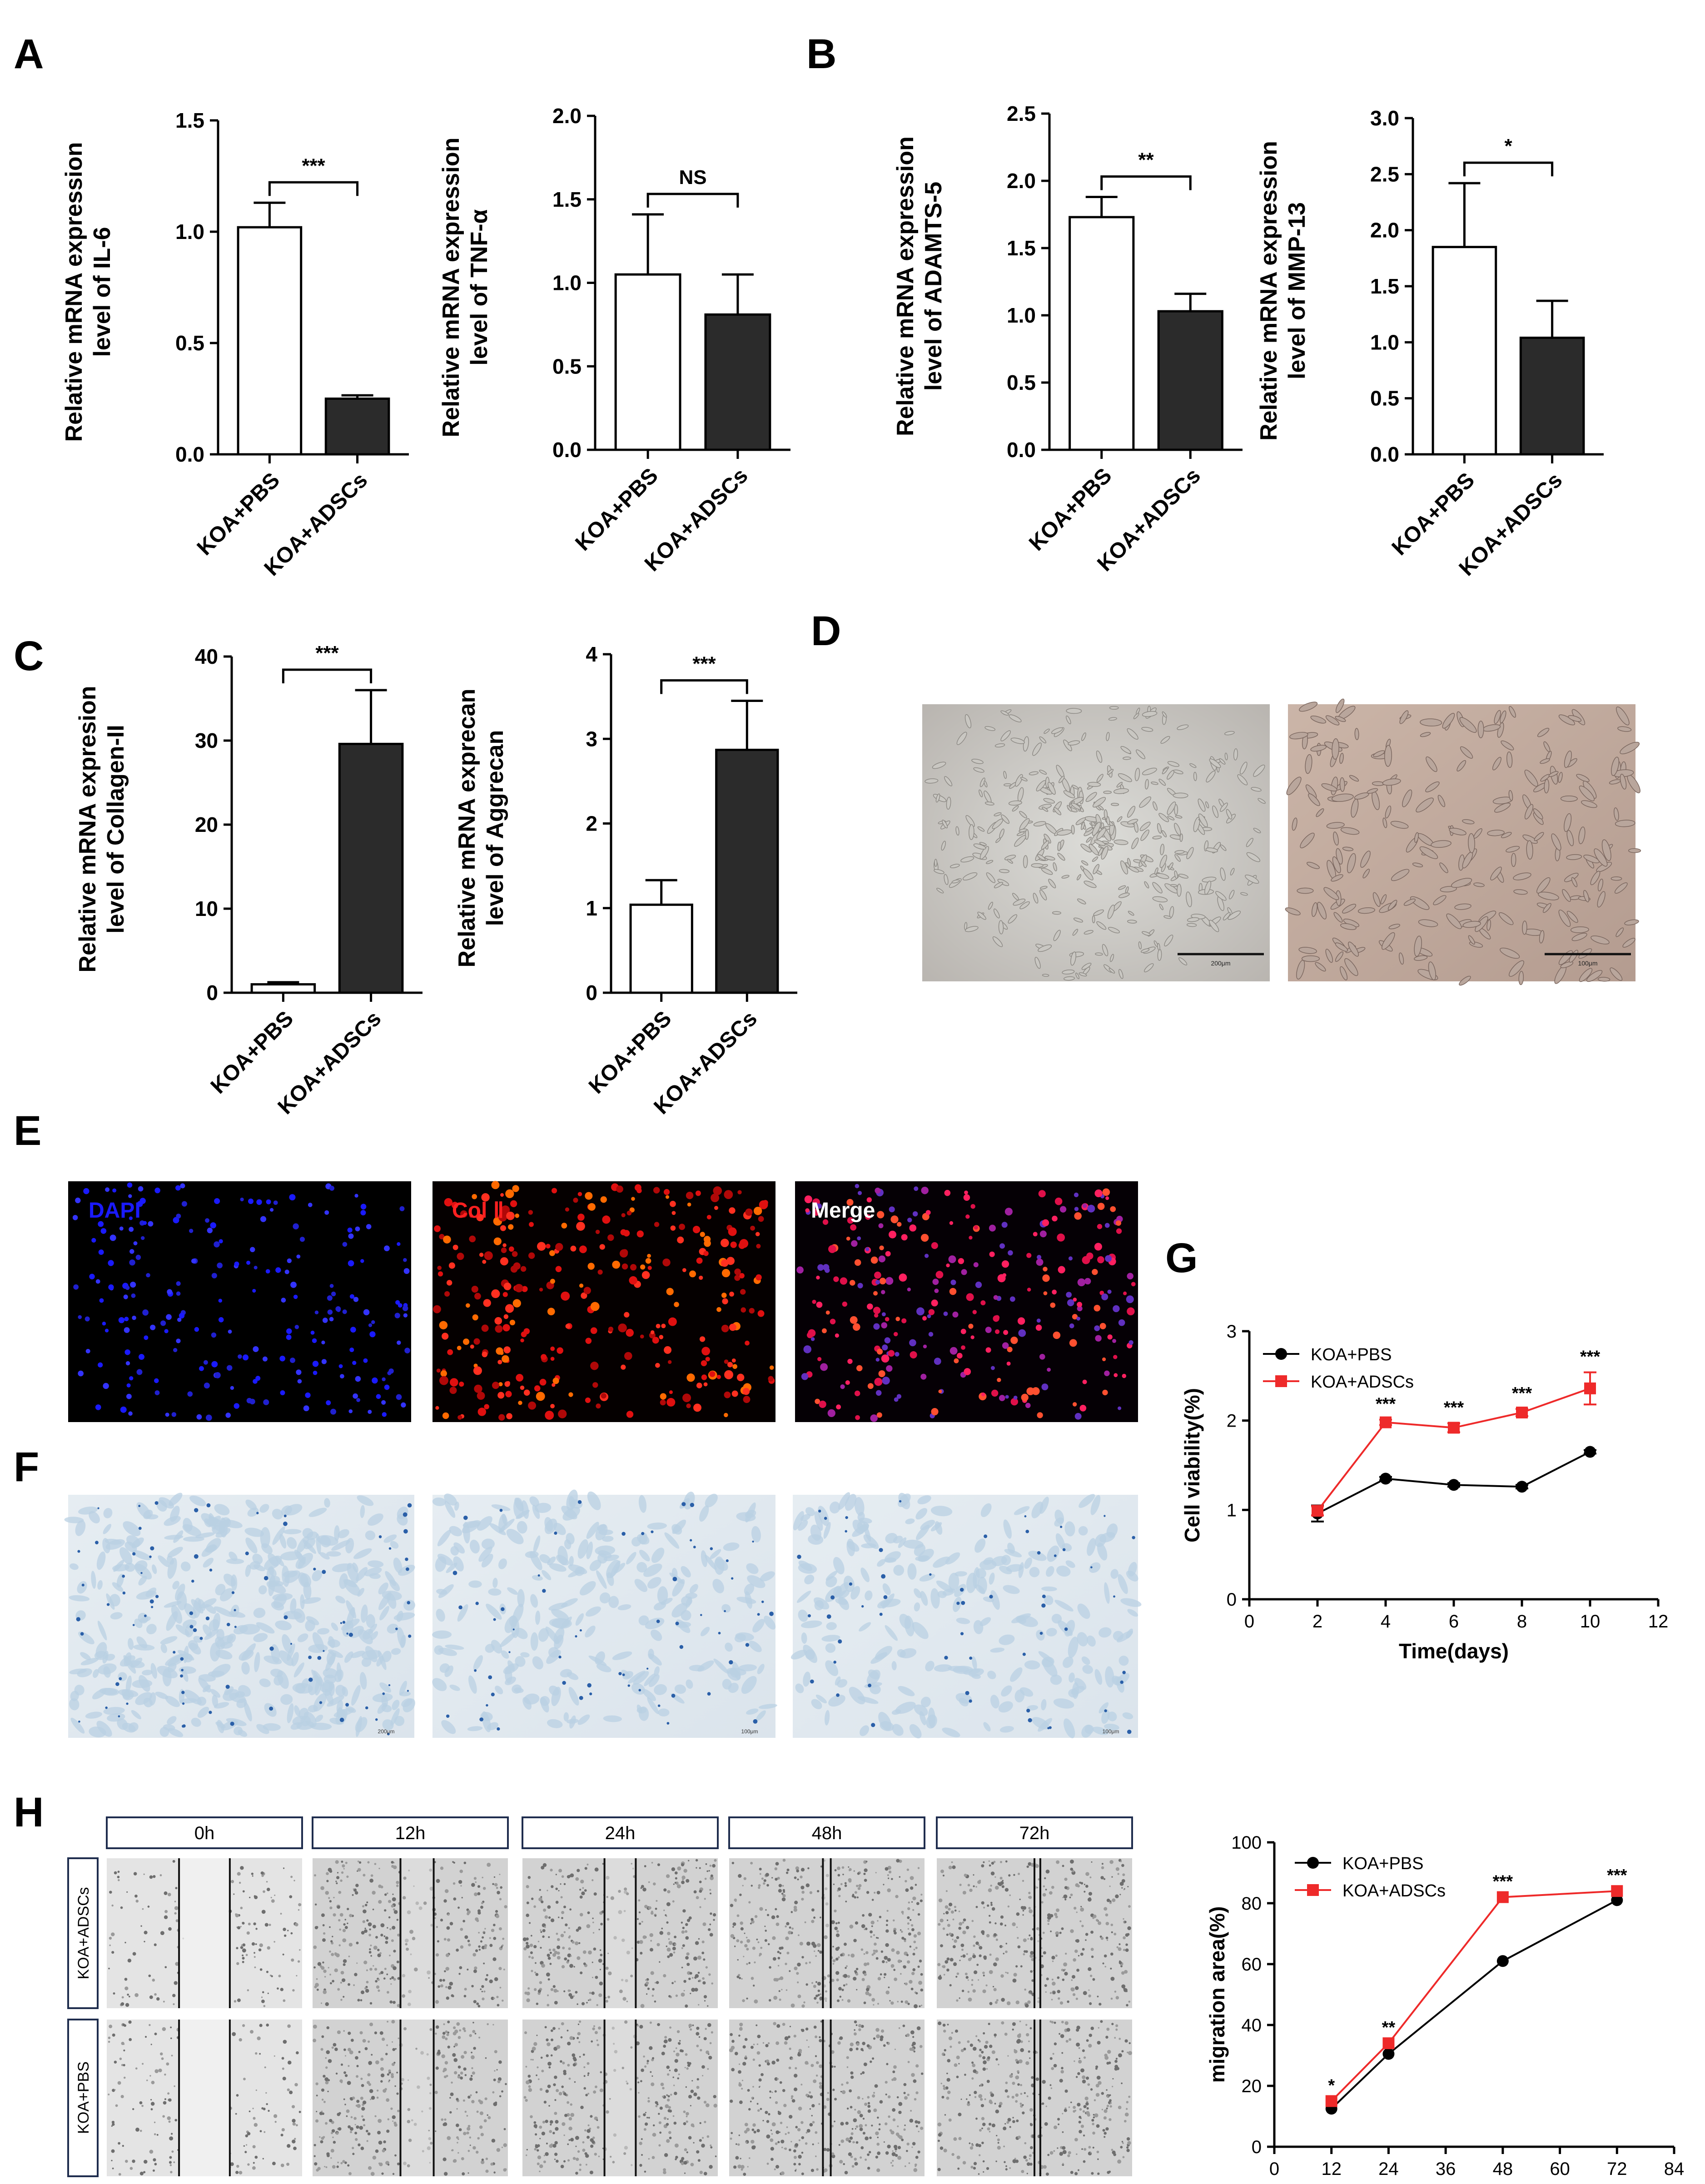  Describe the element at coordinates (1021, 315) in the screenshot. I see `y-tick-label: 1.0` at that location.